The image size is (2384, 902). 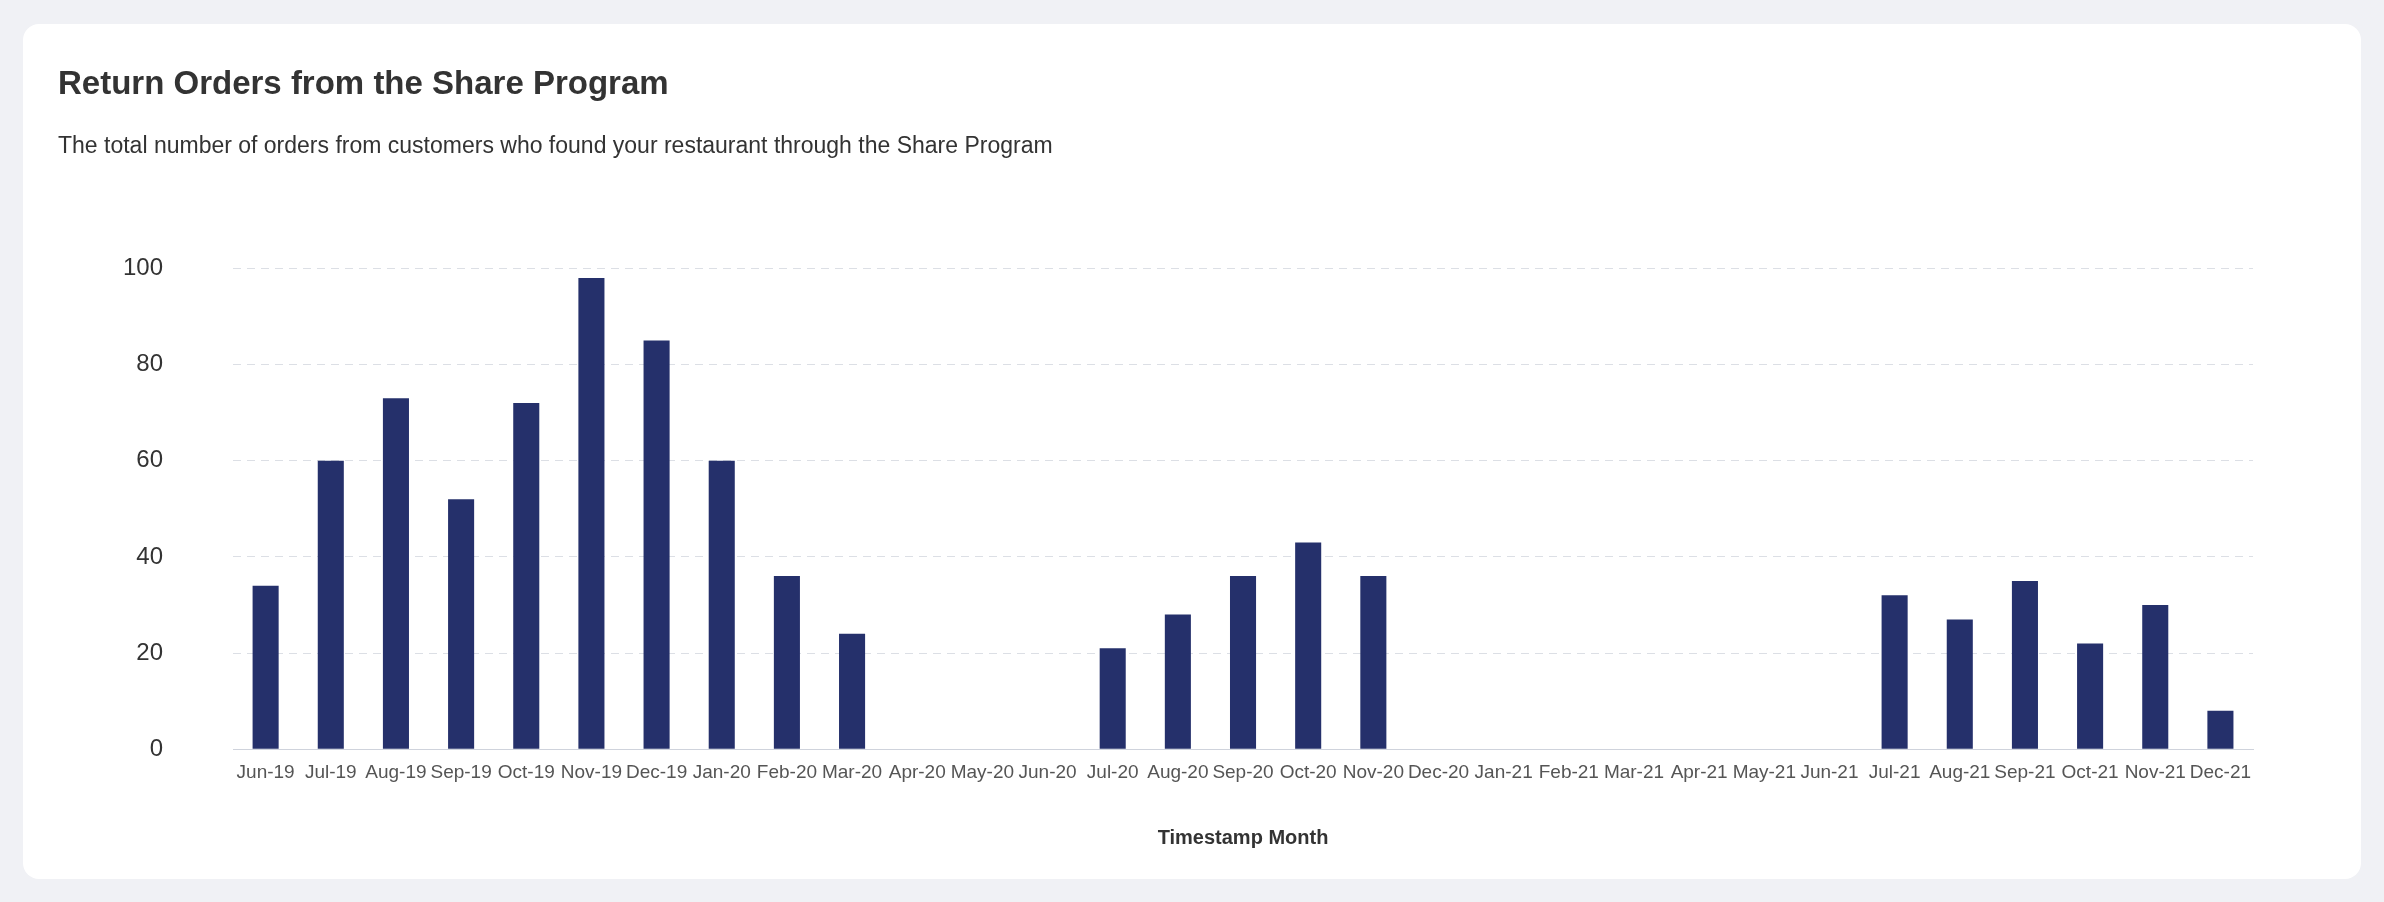 I want to click on x-tick-label: May-20, so click(x=982, y=771).